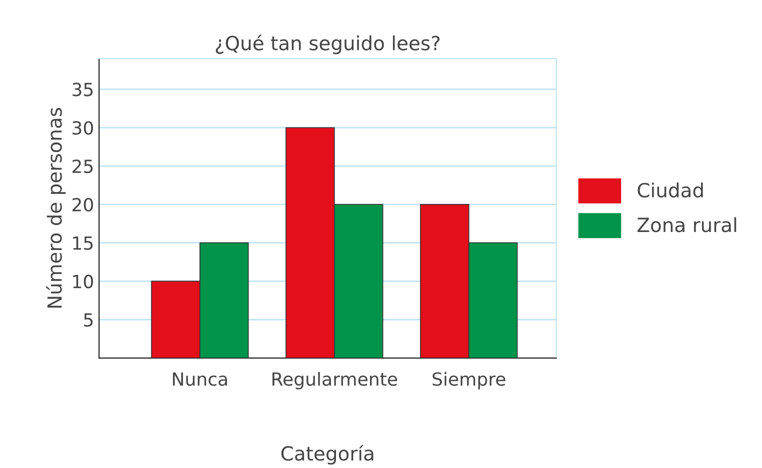 This screenshot has width=762, height=468. Describe the element at coordinates (82, 205) in the screenshot. I see `y-tick-label: 20` at that location.